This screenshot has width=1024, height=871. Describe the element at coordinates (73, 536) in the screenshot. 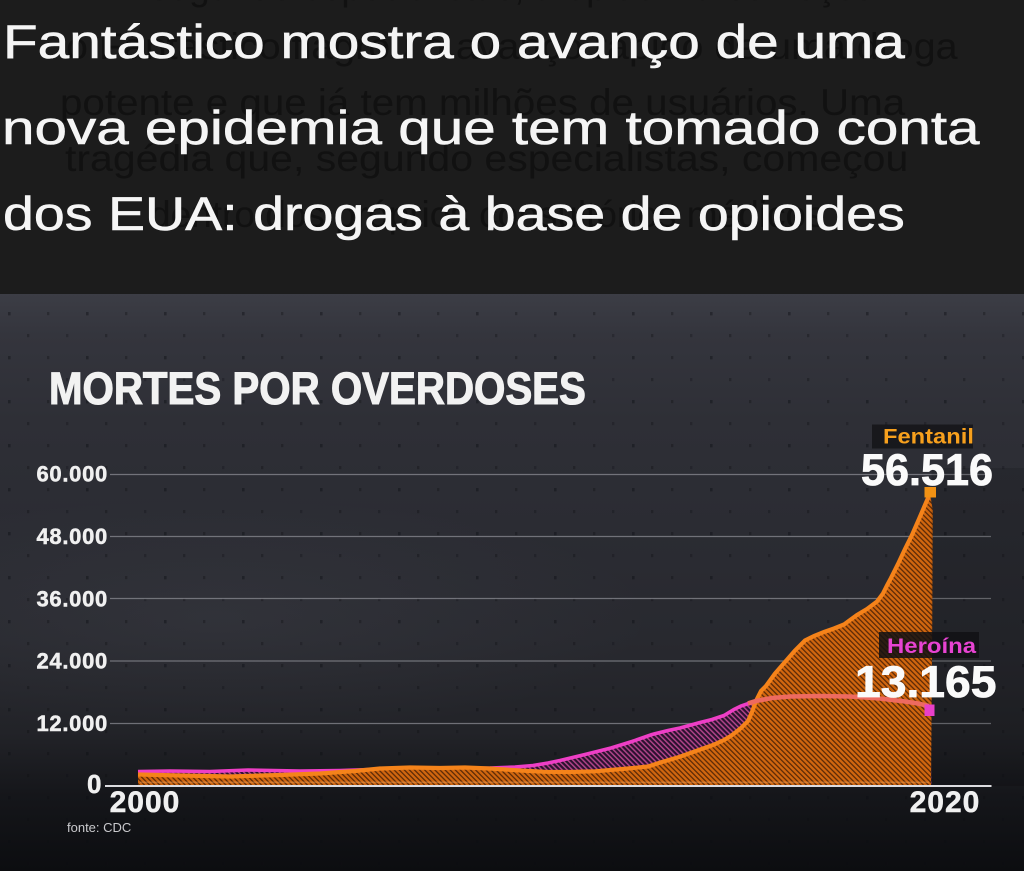

I see `svg-text: 48.000` at that location.